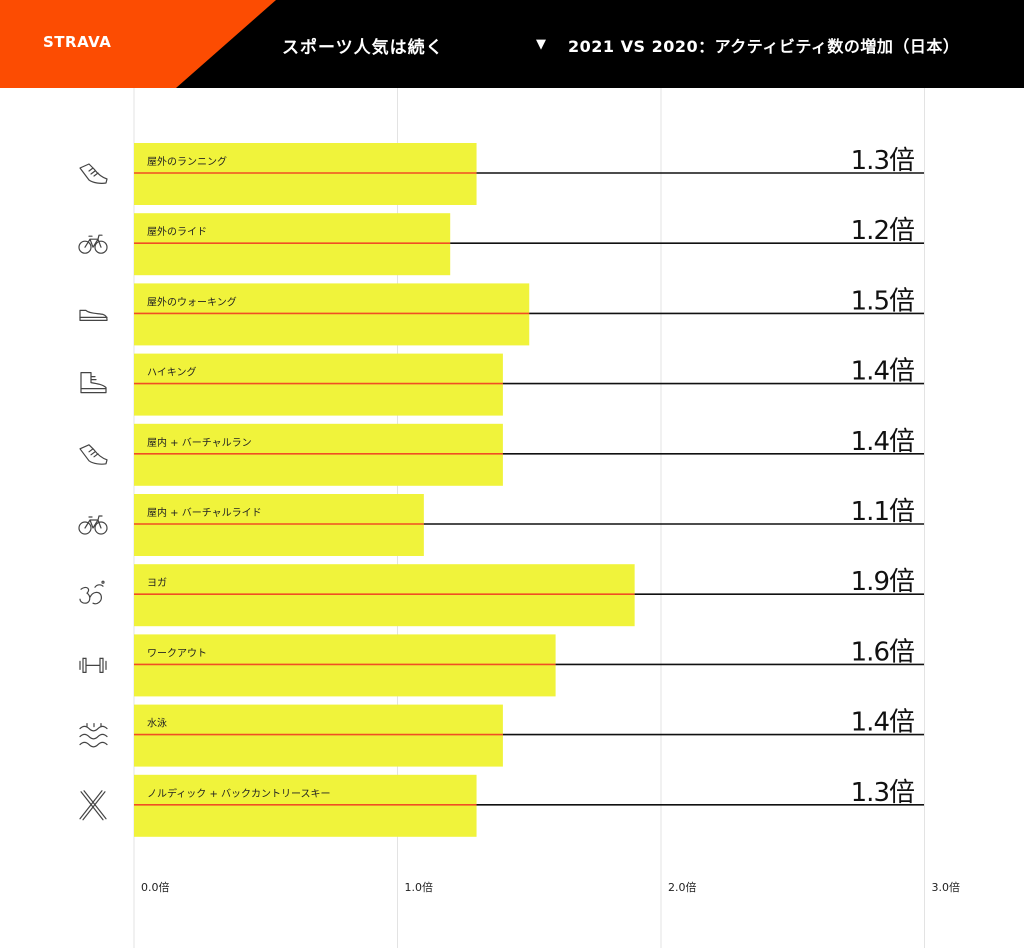  I want to click on category-label: 水泳, so click(157, 724).